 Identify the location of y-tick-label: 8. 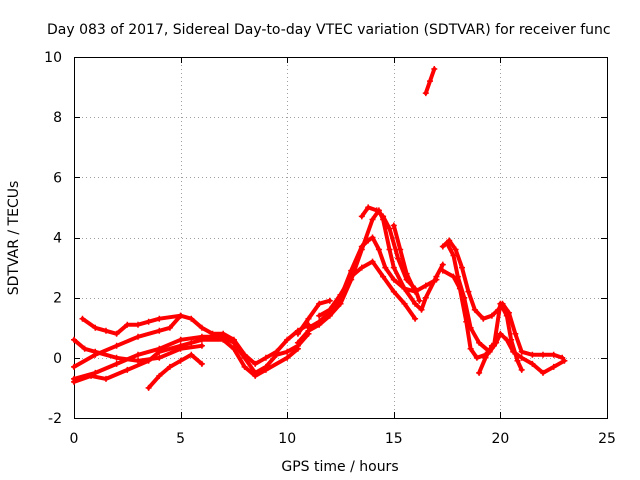
(57, 118).